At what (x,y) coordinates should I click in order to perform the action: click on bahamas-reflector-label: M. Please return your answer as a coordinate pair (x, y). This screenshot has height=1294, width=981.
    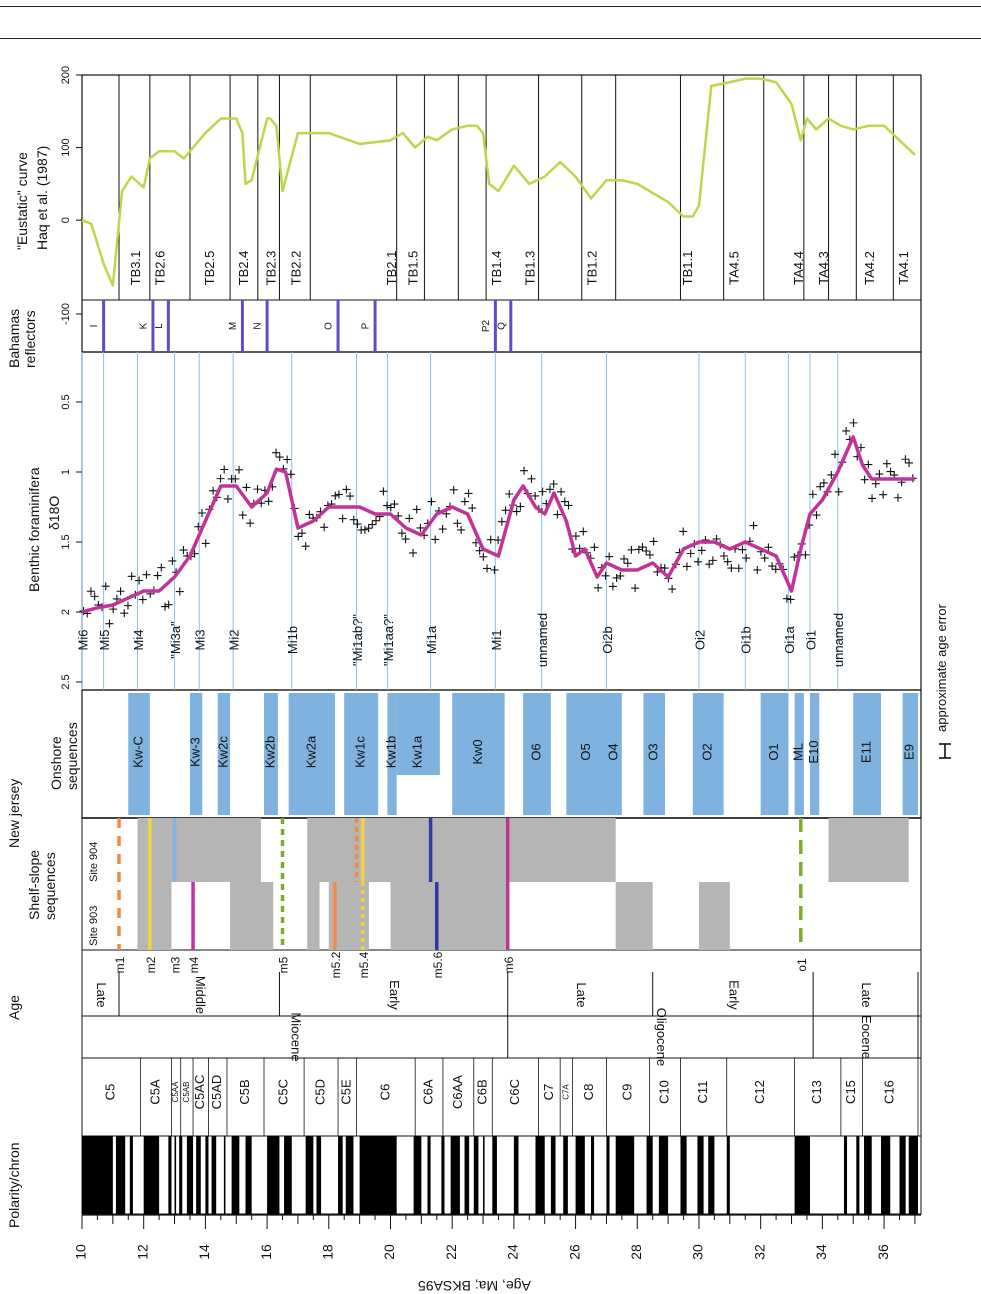
    Looking at the image, I should click on (233, 326).